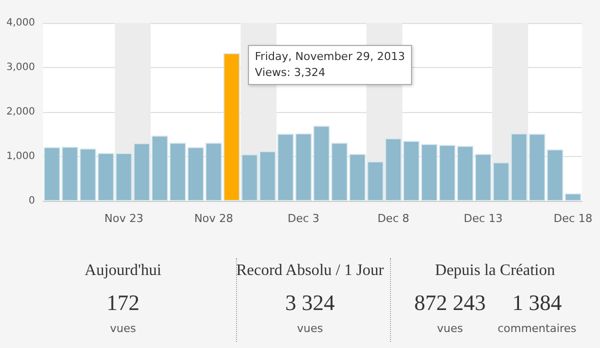 The width and height of the screenshot is (600, 348). What do you see at coordinates (123, 271) in the screenshot?
I see `text: Aujourd'hui` at bounding box center [123, 271].